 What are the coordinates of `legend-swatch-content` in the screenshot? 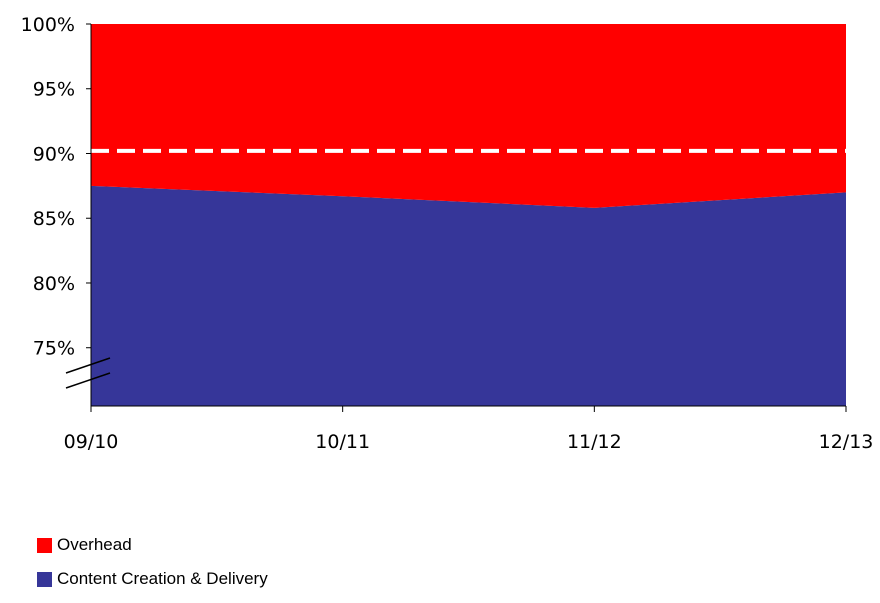 It's located at (44, 579).